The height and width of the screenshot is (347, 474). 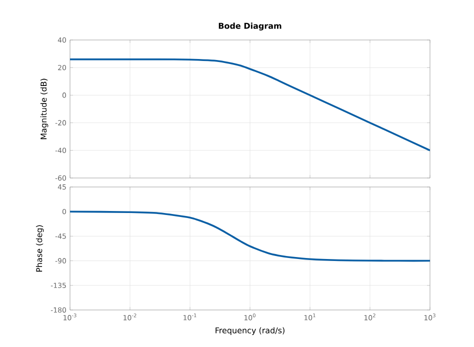 I want to click on y-axis-title: Magnitude (dB), so click(x=44, y=109).